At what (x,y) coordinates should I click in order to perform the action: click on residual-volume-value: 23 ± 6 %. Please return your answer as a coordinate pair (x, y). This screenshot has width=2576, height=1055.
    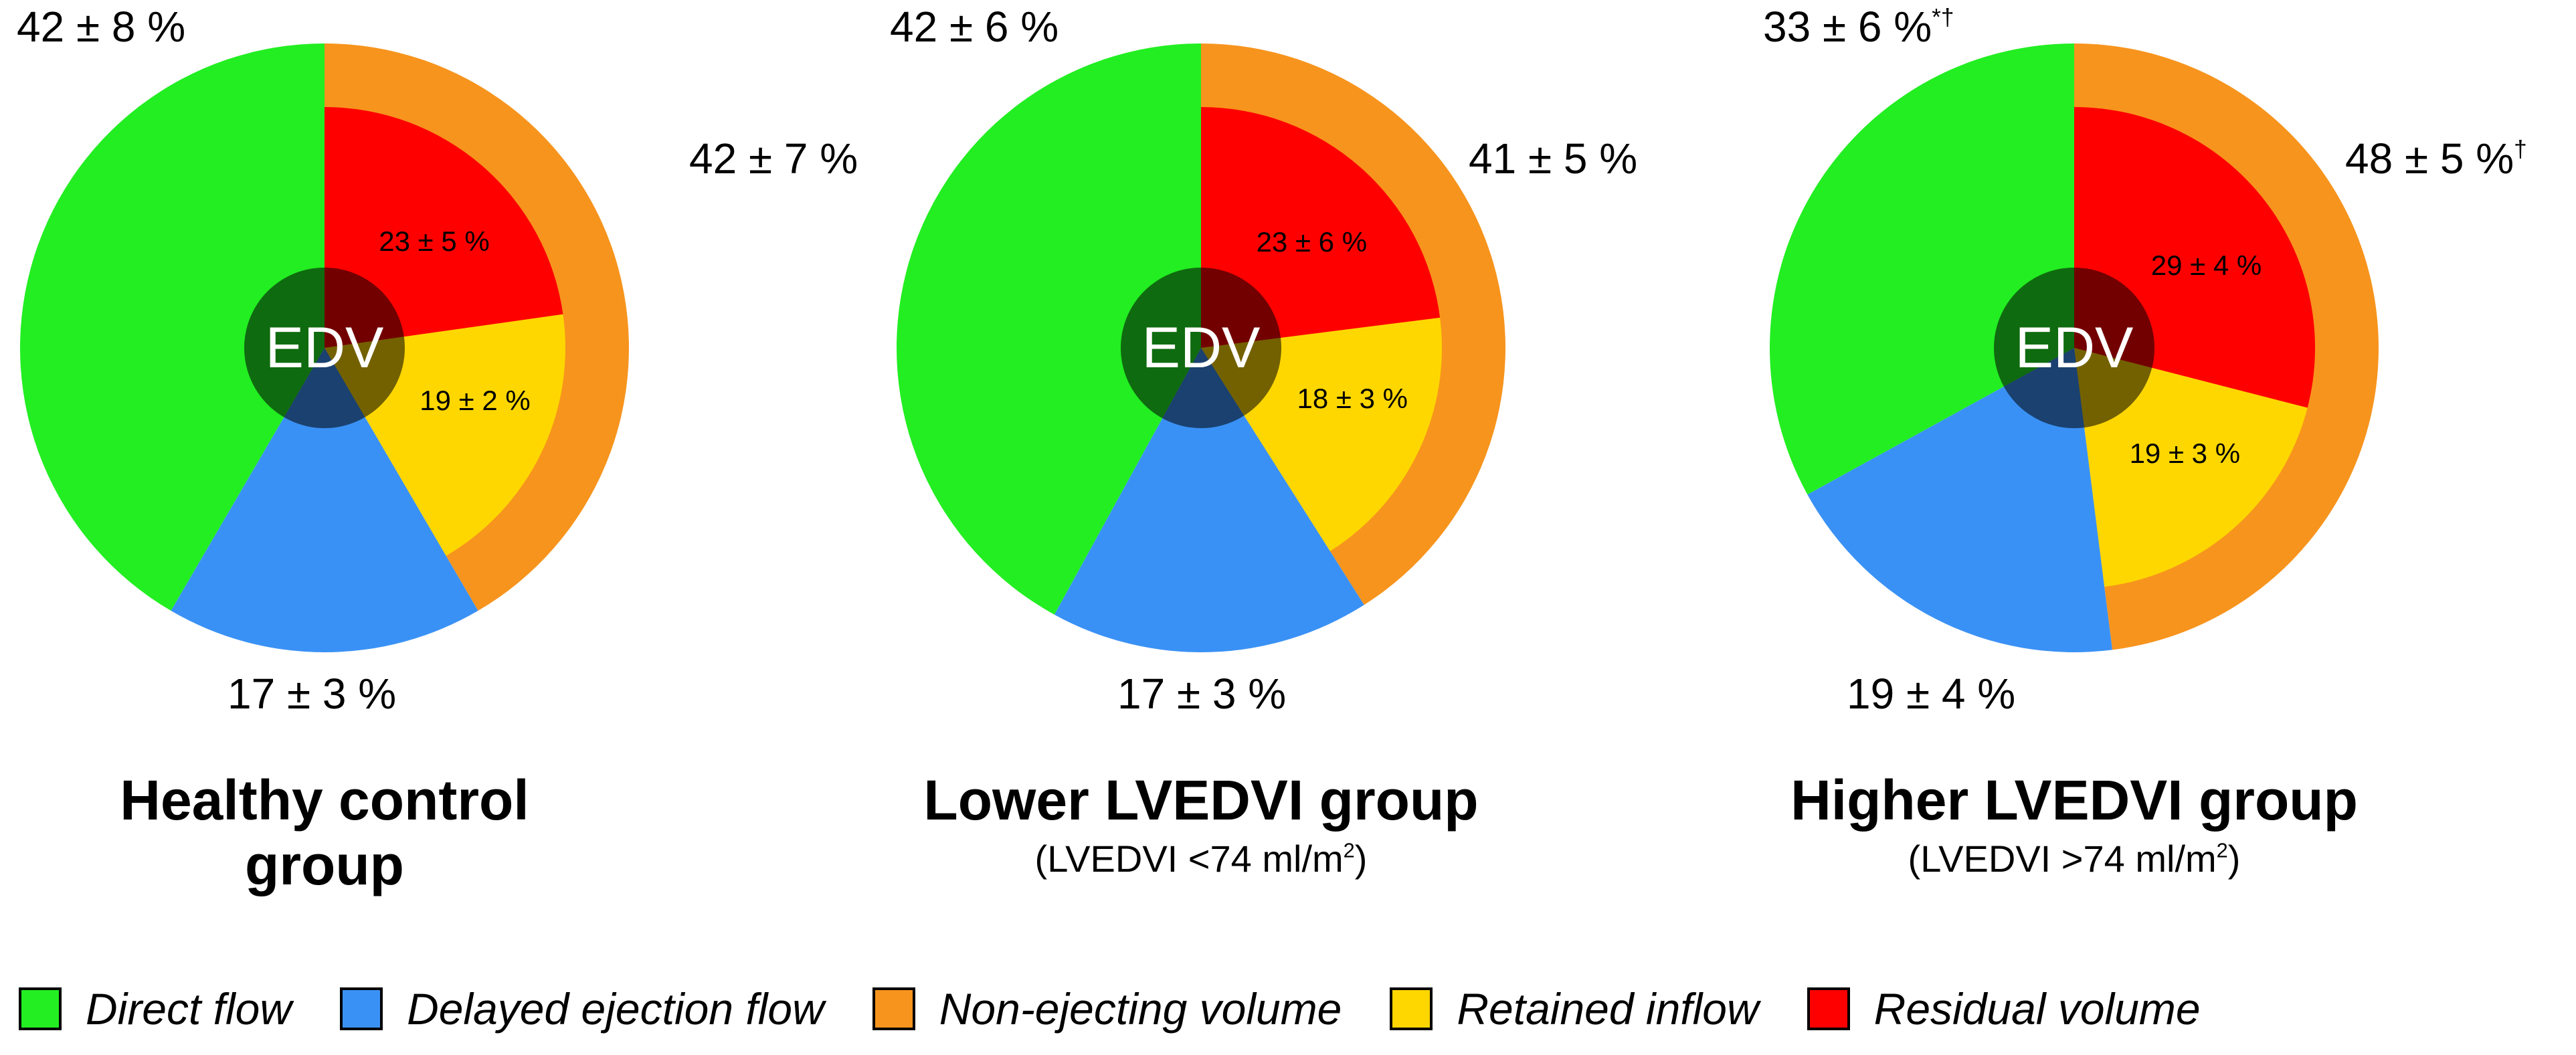
    Looking at the image, I should click on (1312, 242).